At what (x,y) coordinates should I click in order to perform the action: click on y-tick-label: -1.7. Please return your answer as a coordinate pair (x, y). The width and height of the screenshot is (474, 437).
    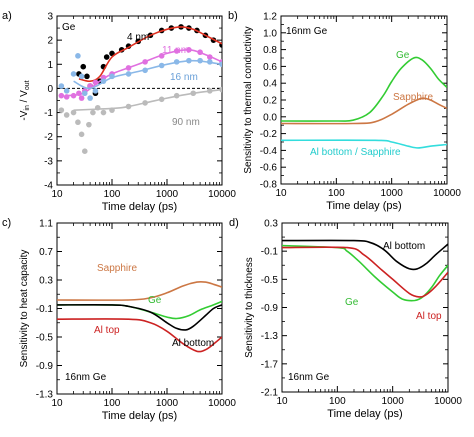
    Looking at the image, I should click on (270, 364).